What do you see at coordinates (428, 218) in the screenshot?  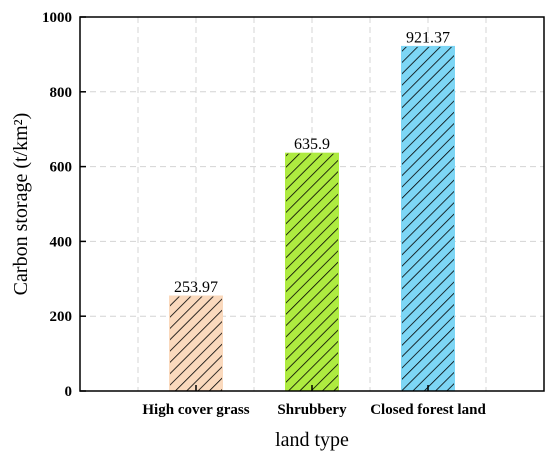 I see `bar-closed-forest-land` at bounding box center [428, 218].